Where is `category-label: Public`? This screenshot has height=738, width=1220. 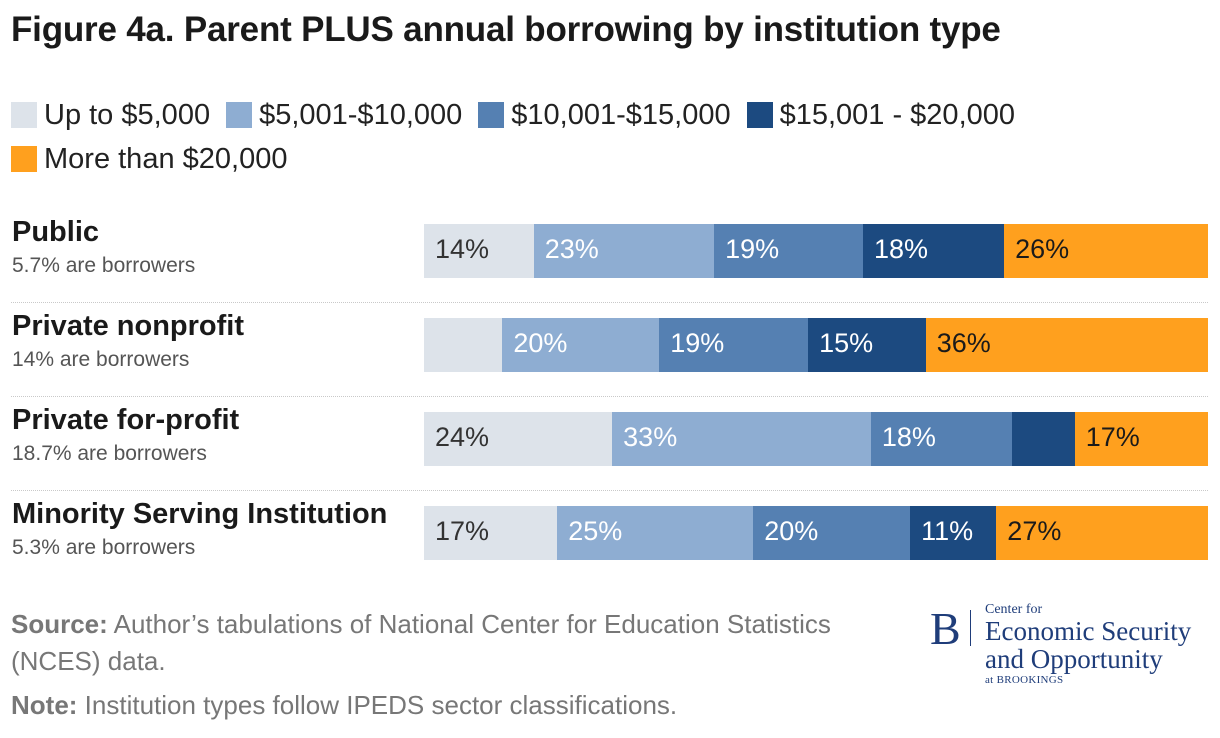
category-label: Public is located at coordinates (56, 232).